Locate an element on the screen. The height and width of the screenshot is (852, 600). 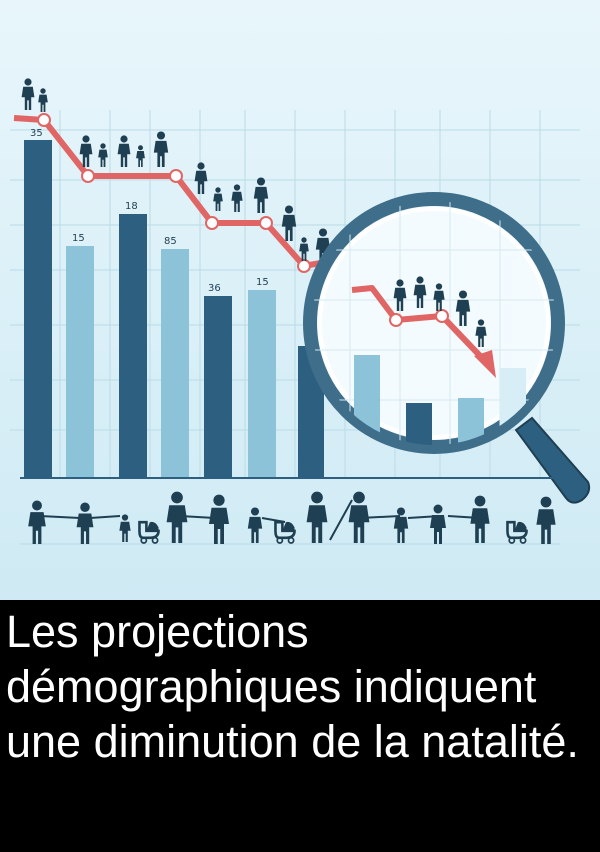
family-figures-bottom is located at coordinates (292, 517).